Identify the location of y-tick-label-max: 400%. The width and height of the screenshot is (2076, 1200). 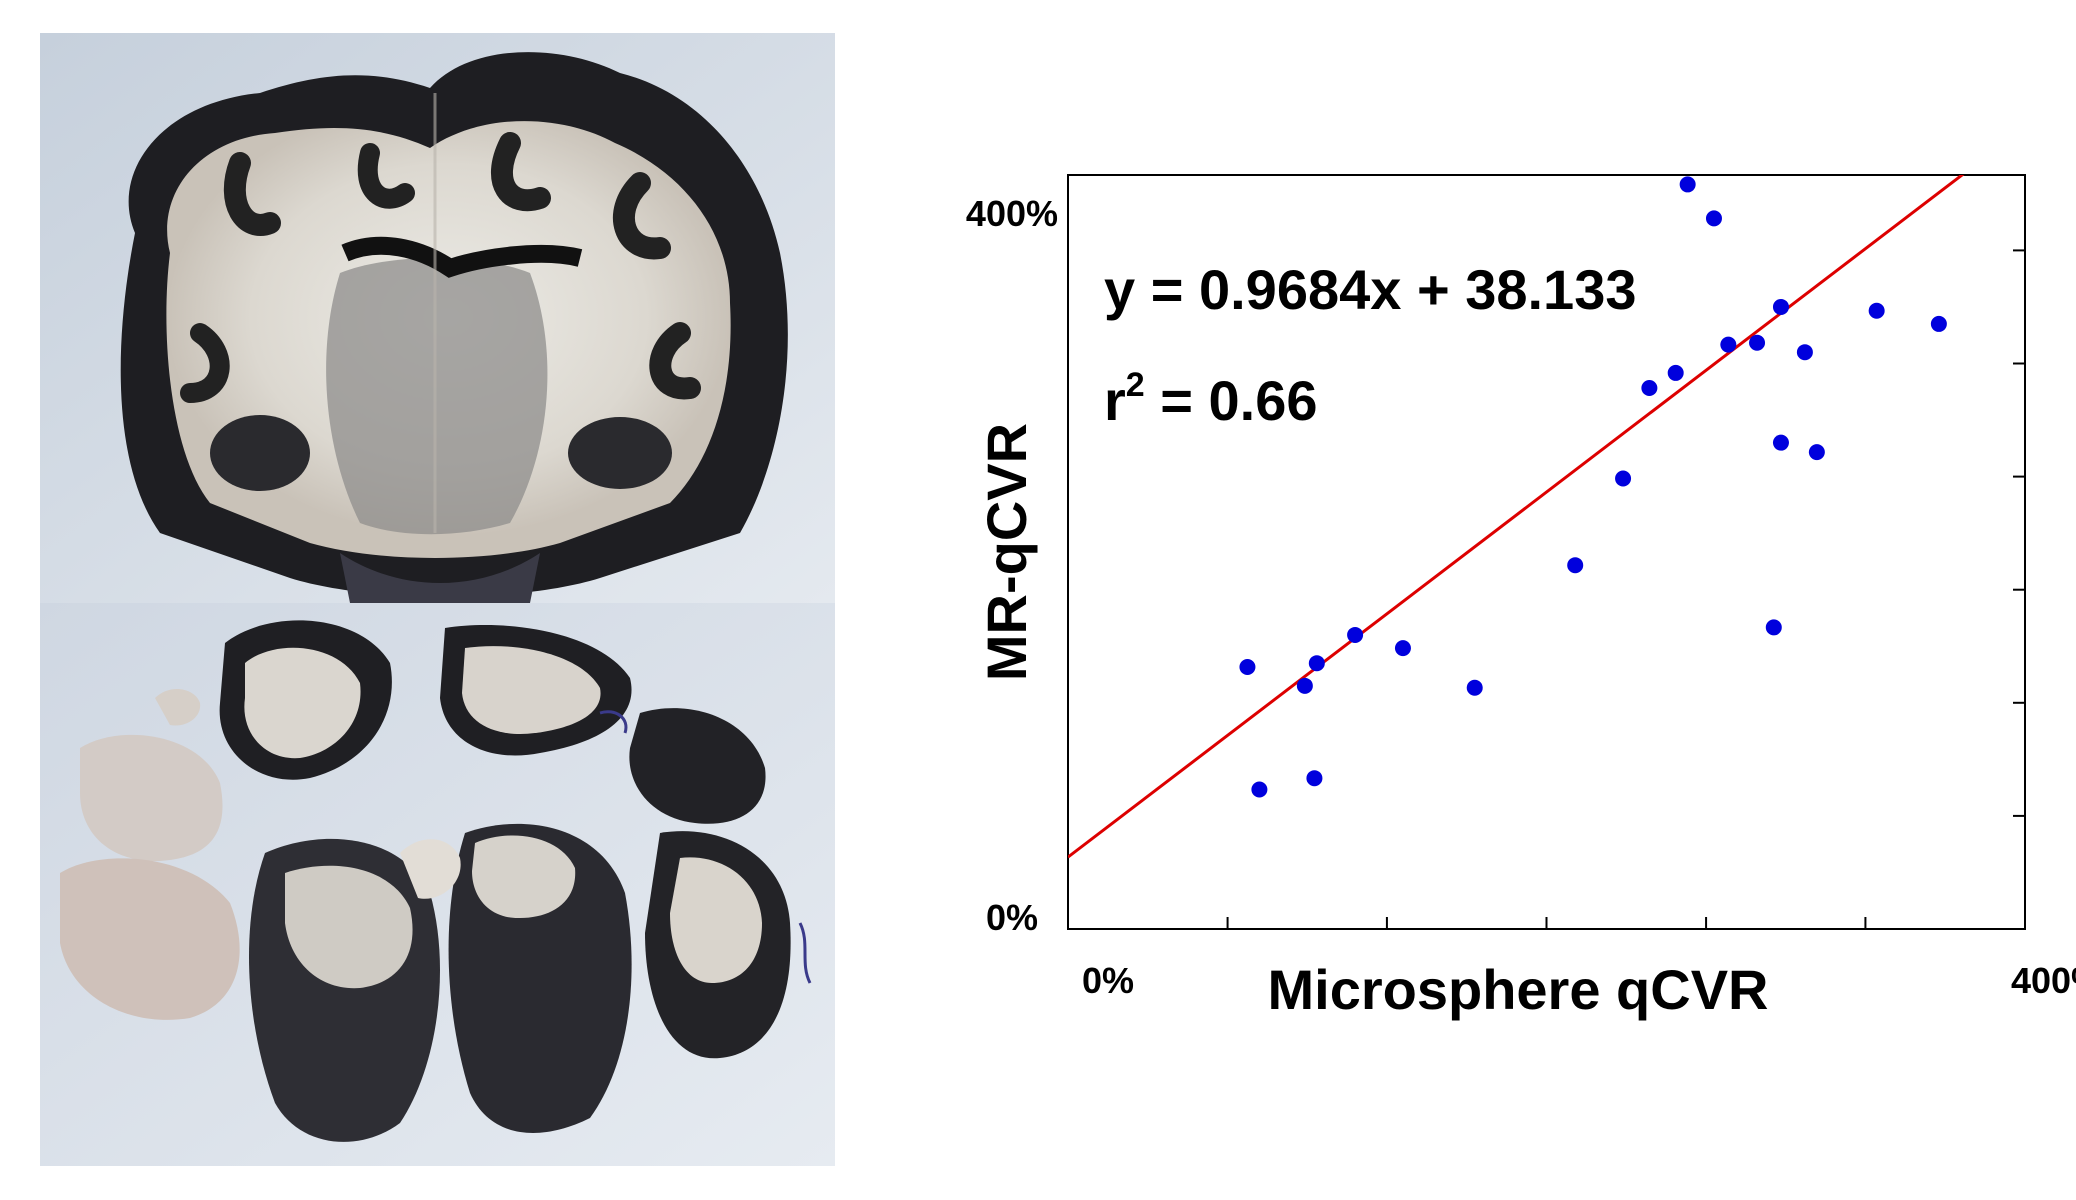
(1012, 213).